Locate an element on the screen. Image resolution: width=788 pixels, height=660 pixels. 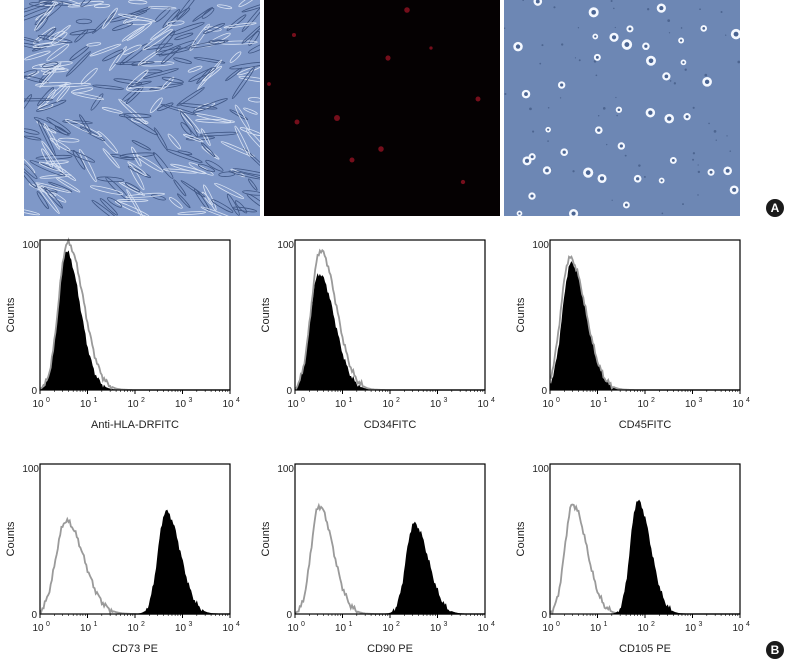
micrograph-fluorescence is located at coordinates (382, 108).